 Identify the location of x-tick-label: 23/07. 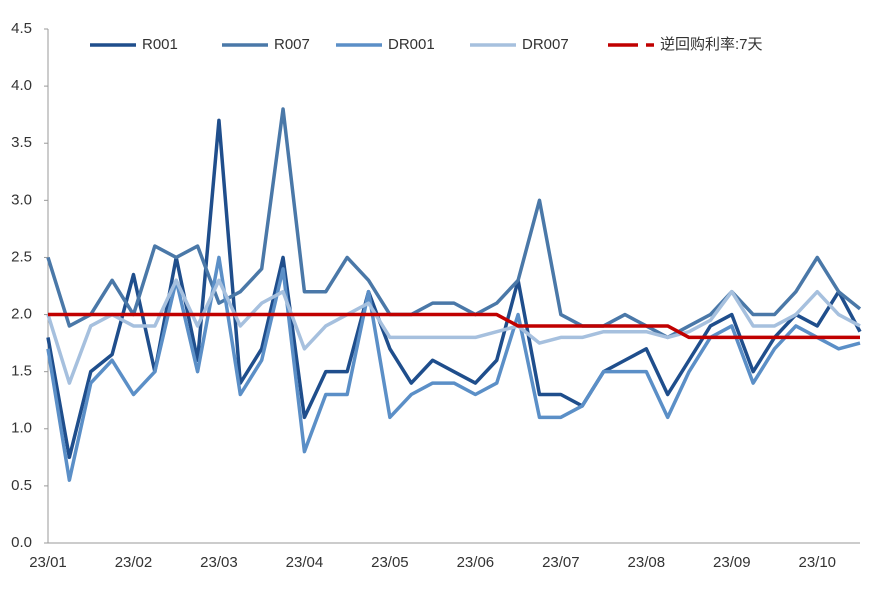
(561, 562).